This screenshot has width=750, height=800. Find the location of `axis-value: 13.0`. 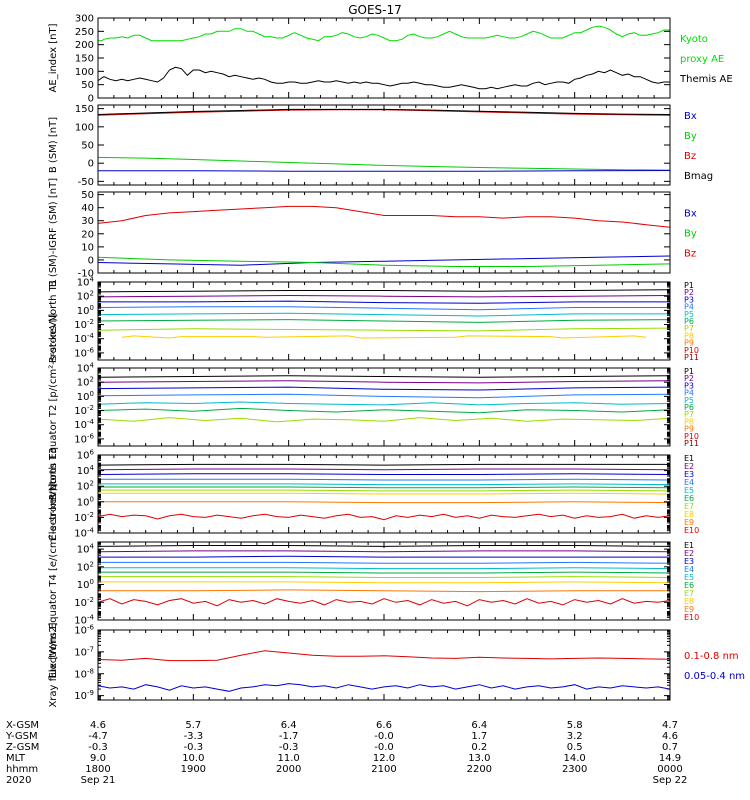

axis-value: 13.0 is located at coordinates (479, 758).